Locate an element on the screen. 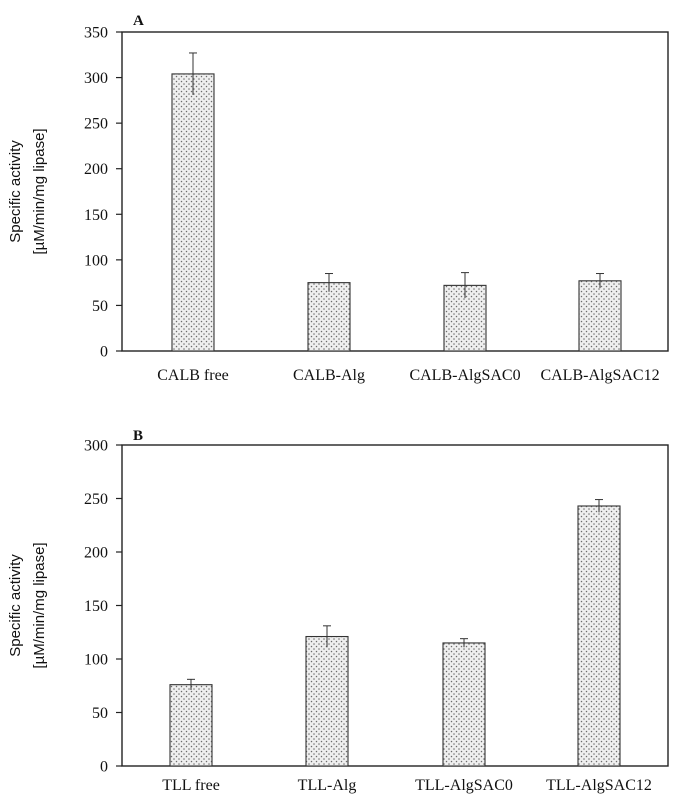 This screenshot has width=673, height=798. x-category-label: TLL-AlgSAC0 is located at coordinates (464, 785).